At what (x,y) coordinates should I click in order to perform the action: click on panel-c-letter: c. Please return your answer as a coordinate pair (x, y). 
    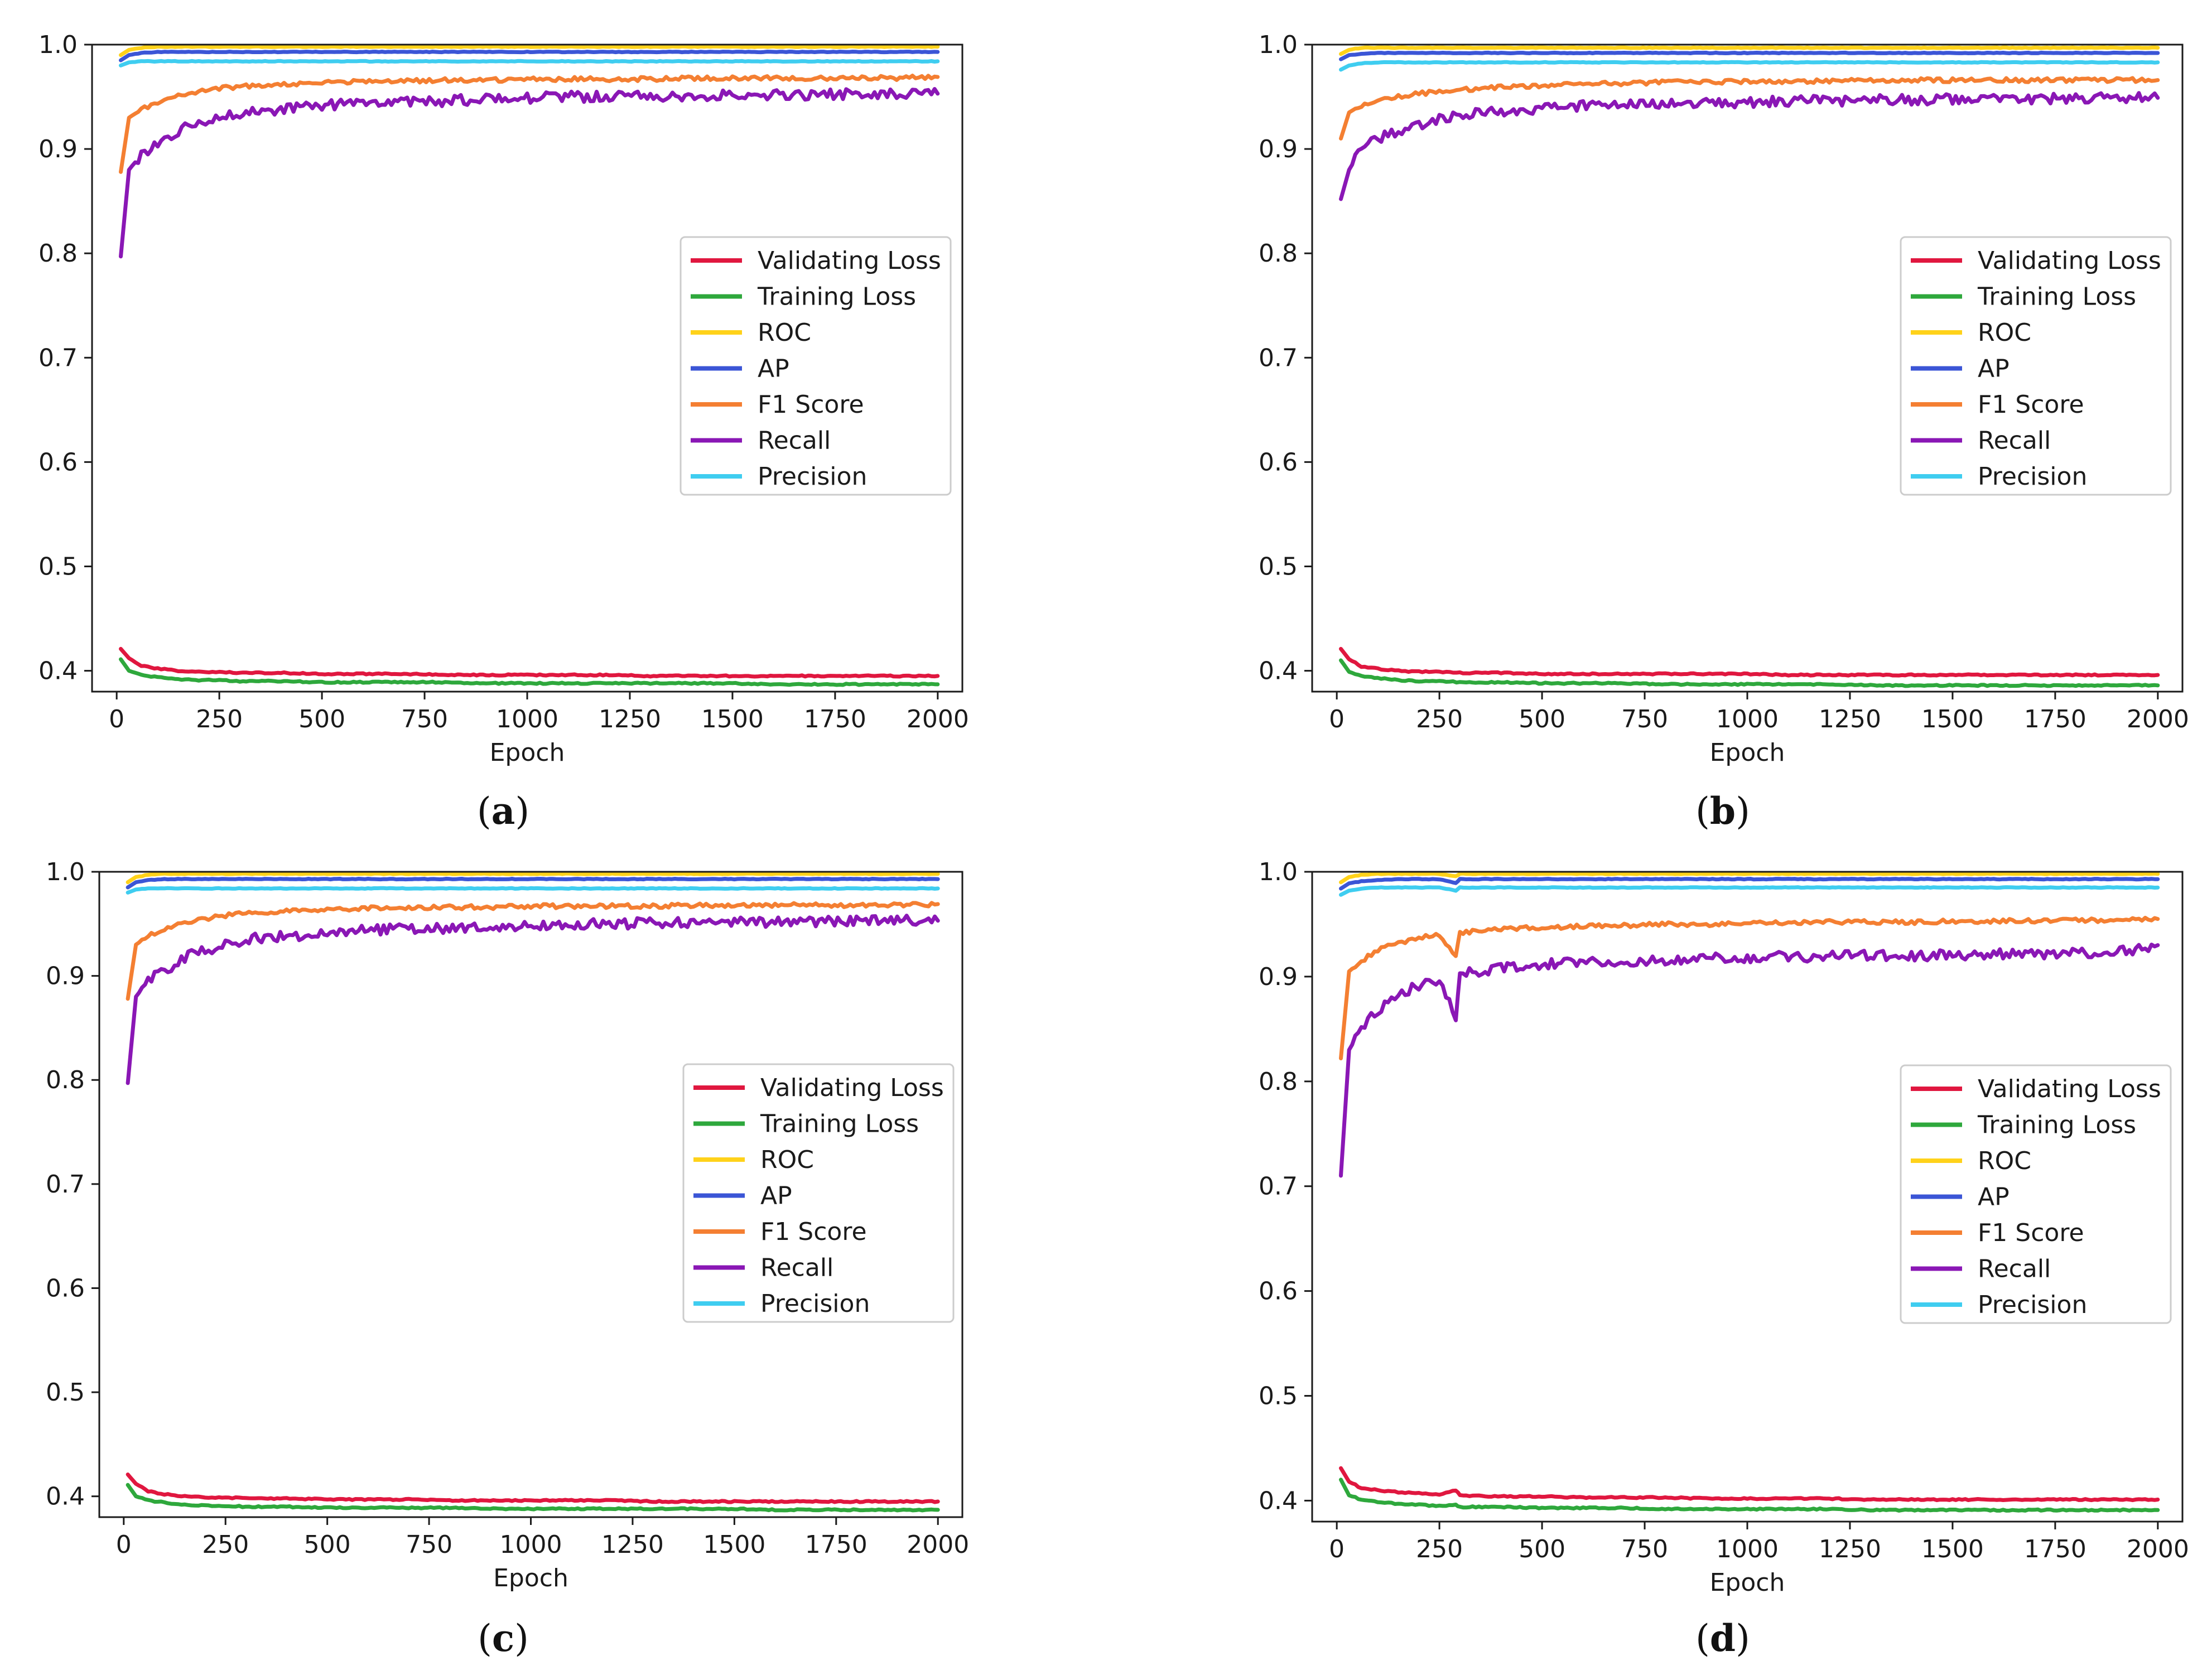
    Looking at the image, I should click on (503, 1638).